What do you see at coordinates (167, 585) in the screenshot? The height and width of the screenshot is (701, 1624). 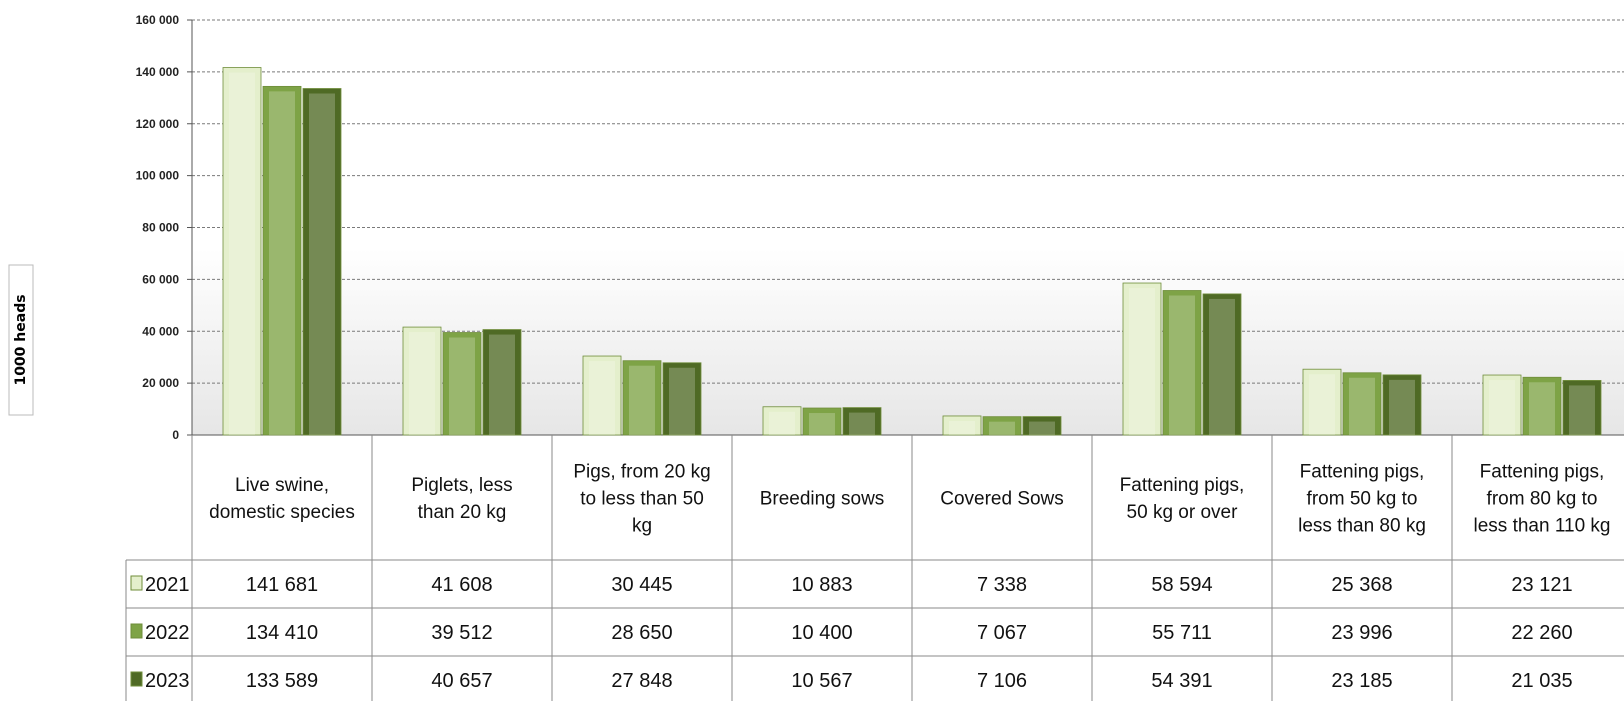 I see `legend-label: 2021` at bounding box center [167, 585].